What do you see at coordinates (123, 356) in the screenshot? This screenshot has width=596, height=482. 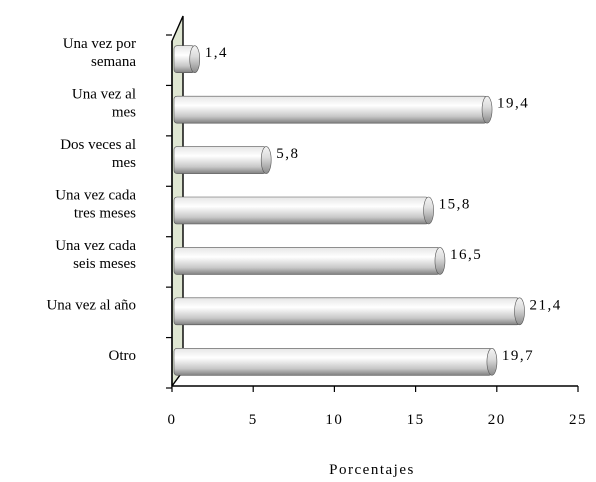 I see `category-label: Otro` at bounding box center [123, 356].